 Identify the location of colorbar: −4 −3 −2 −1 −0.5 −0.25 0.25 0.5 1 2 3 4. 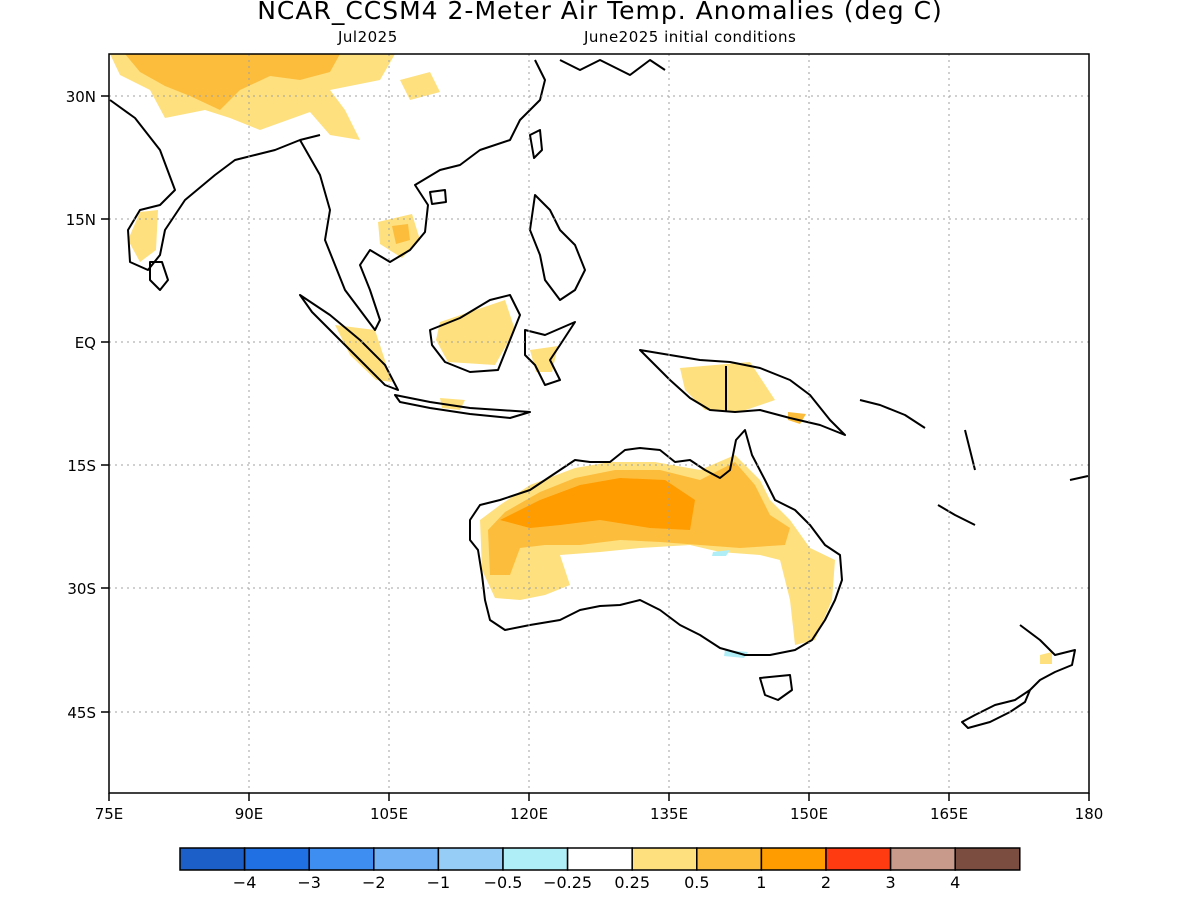
(600, 869).